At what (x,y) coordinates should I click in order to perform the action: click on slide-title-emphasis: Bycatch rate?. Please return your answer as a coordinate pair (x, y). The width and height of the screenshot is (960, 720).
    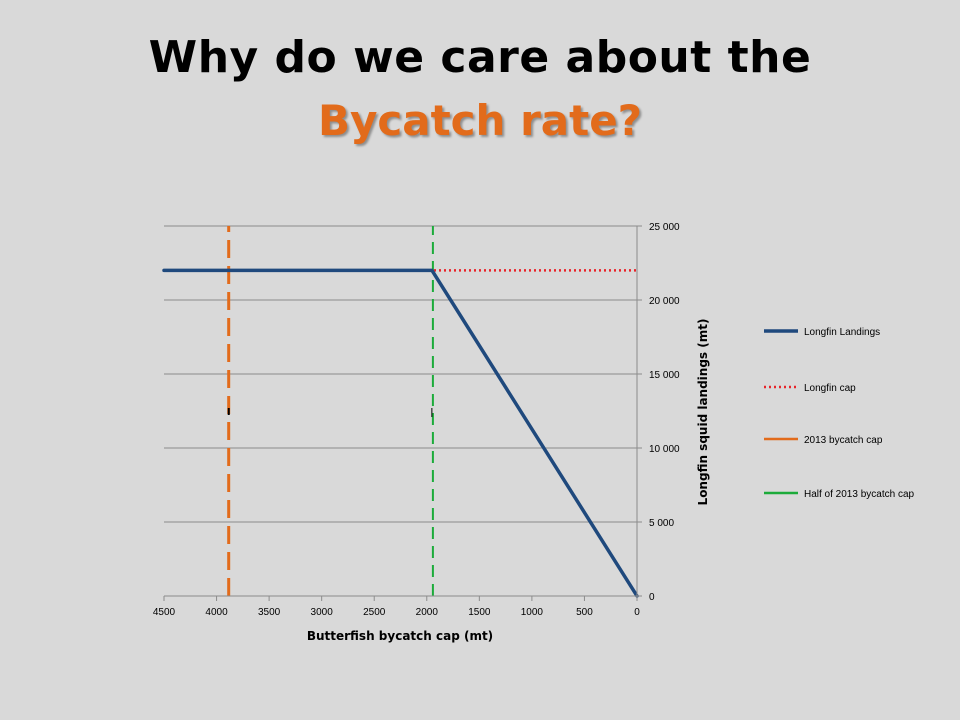
    Looking at the image, I should click on (480, 120).